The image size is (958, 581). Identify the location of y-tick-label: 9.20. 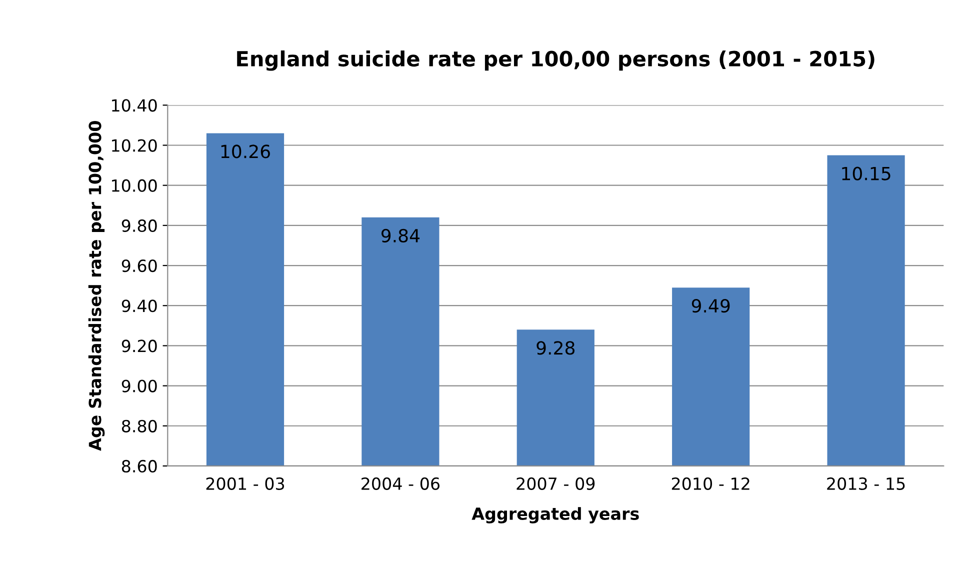
(139, 346).